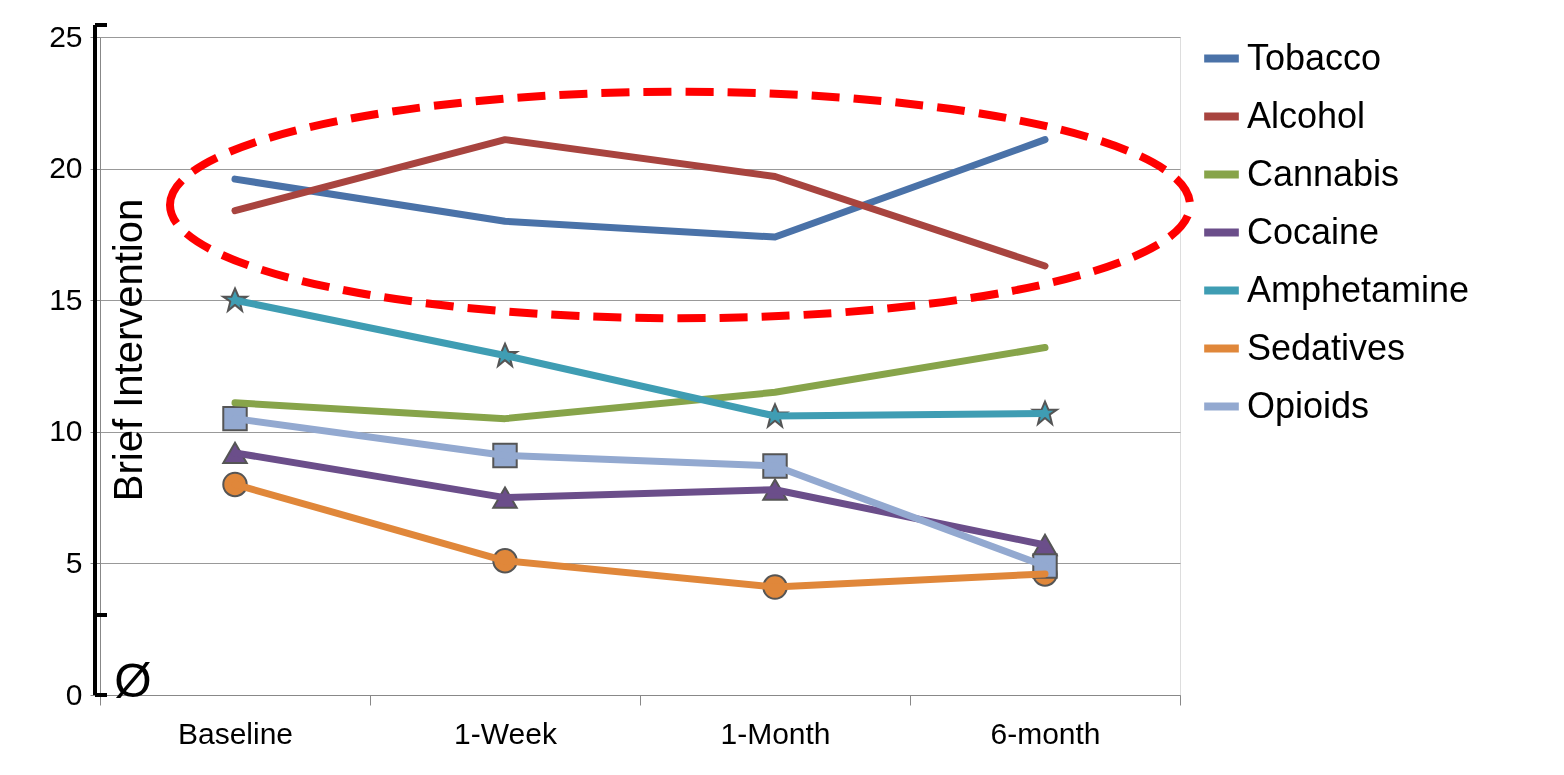 The height and width of the screenshot is (775, 1564). I want to click on y-tick-label: 0, so click(74, 694).